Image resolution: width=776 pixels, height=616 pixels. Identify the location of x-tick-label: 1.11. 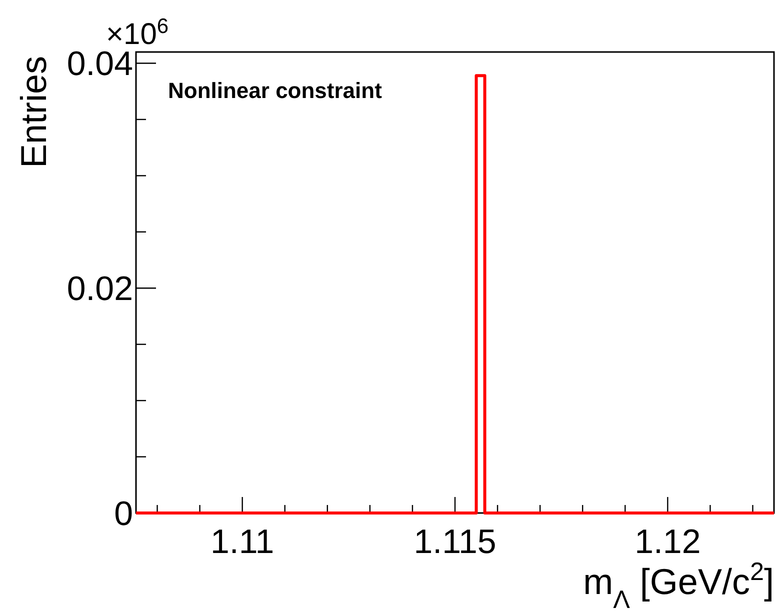
(242, 542).